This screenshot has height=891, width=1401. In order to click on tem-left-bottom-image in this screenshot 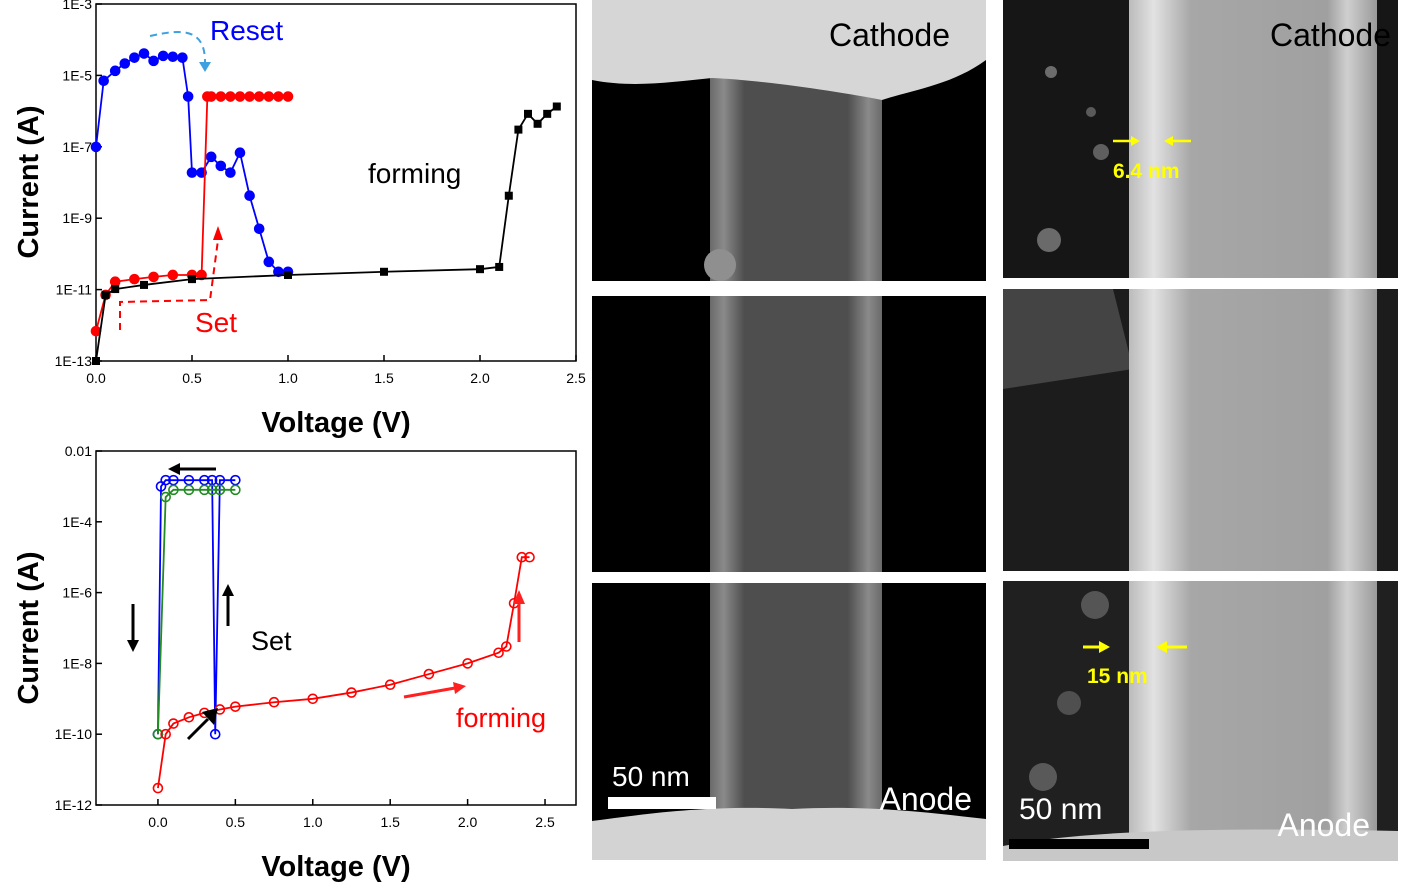, I will do `click(789, 721)`.